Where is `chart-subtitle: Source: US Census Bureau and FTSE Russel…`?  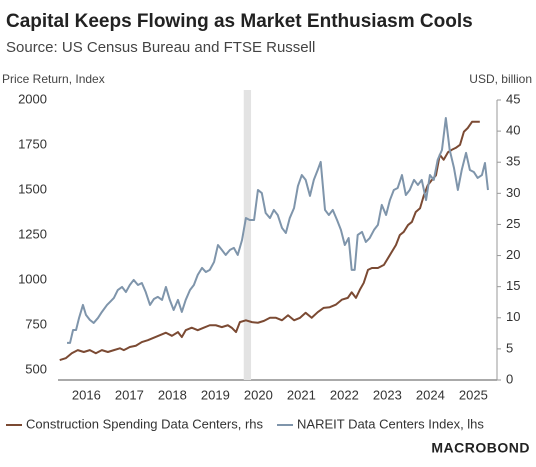
chart-subtitle: Source: US Census Bureau and FTSE Russel… is located at coordinates (160, 47).